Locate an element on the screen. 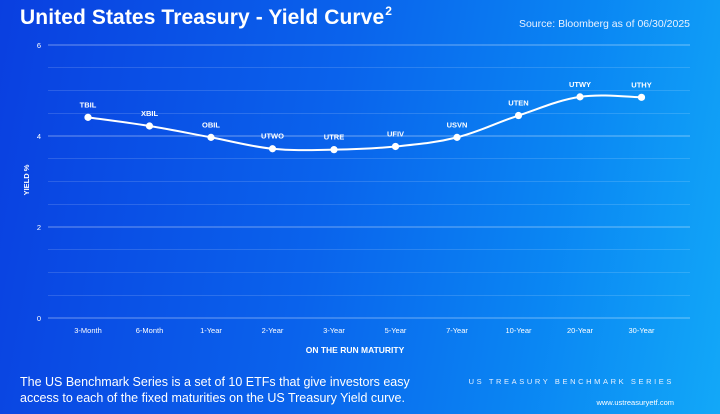 This screenshot has height=414, width=720. x-tick-label: 5-Year is located at coordinates (396, 330).